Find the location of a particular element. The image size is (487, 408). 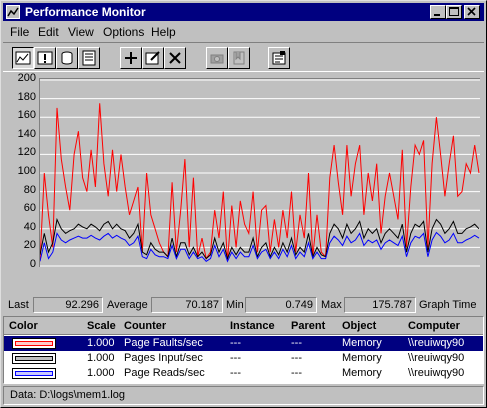

update-now-button is located at coordinates (217, 58).